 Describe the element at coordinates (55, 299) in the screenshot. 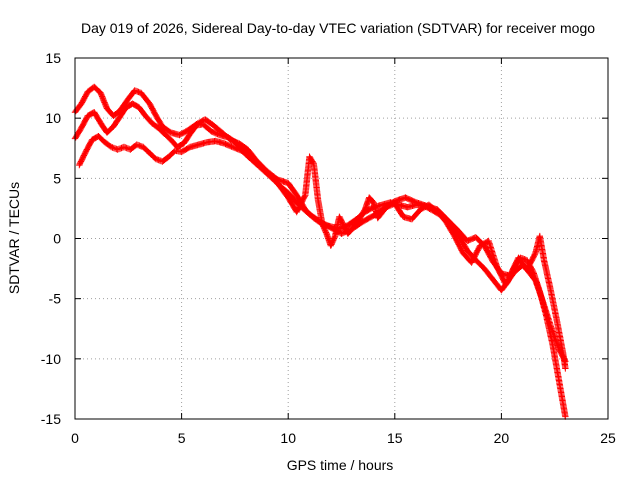

I see `y-tick-label: -5` at that location.